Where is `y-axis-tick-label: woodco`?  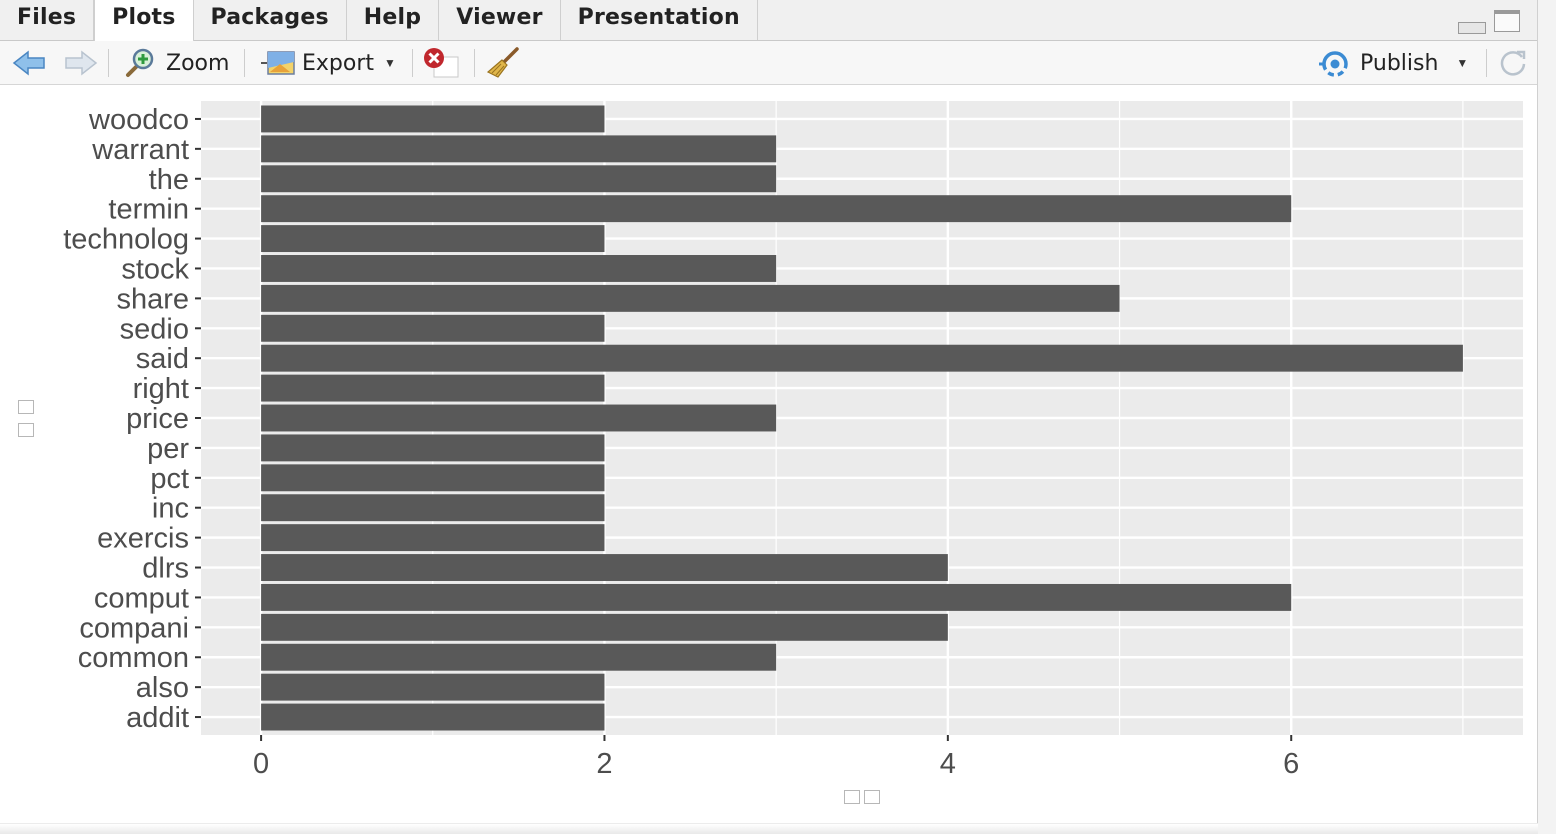
y-axis-tick-label: woodco is located at coordinates (138, 120).